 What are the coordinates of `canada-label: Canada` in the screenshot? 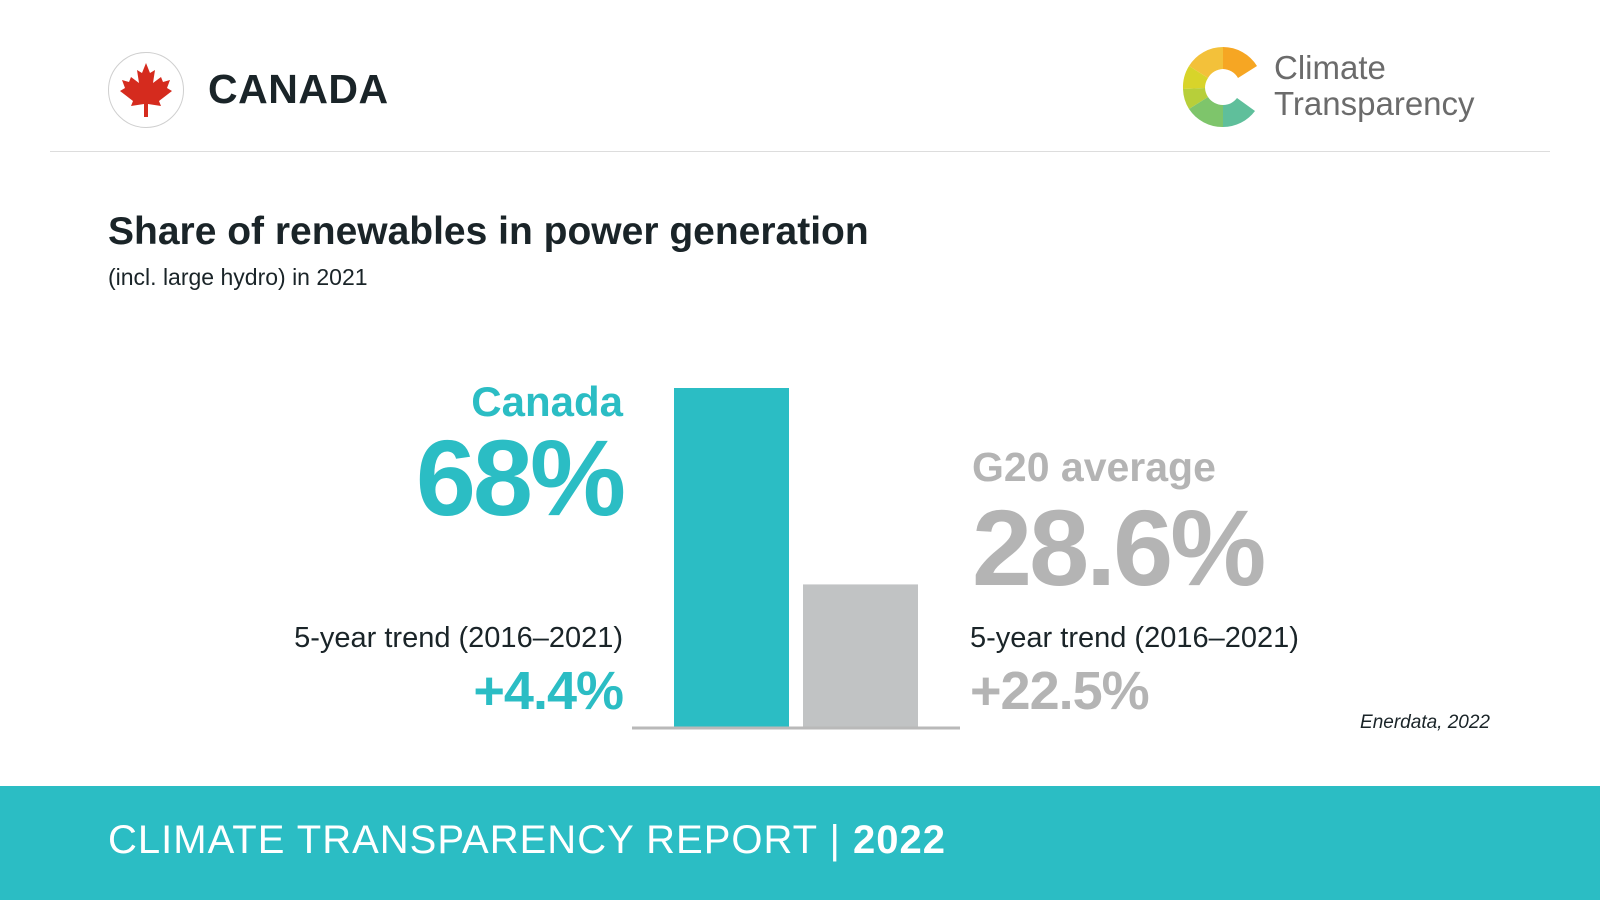 It's located at (547, 401).